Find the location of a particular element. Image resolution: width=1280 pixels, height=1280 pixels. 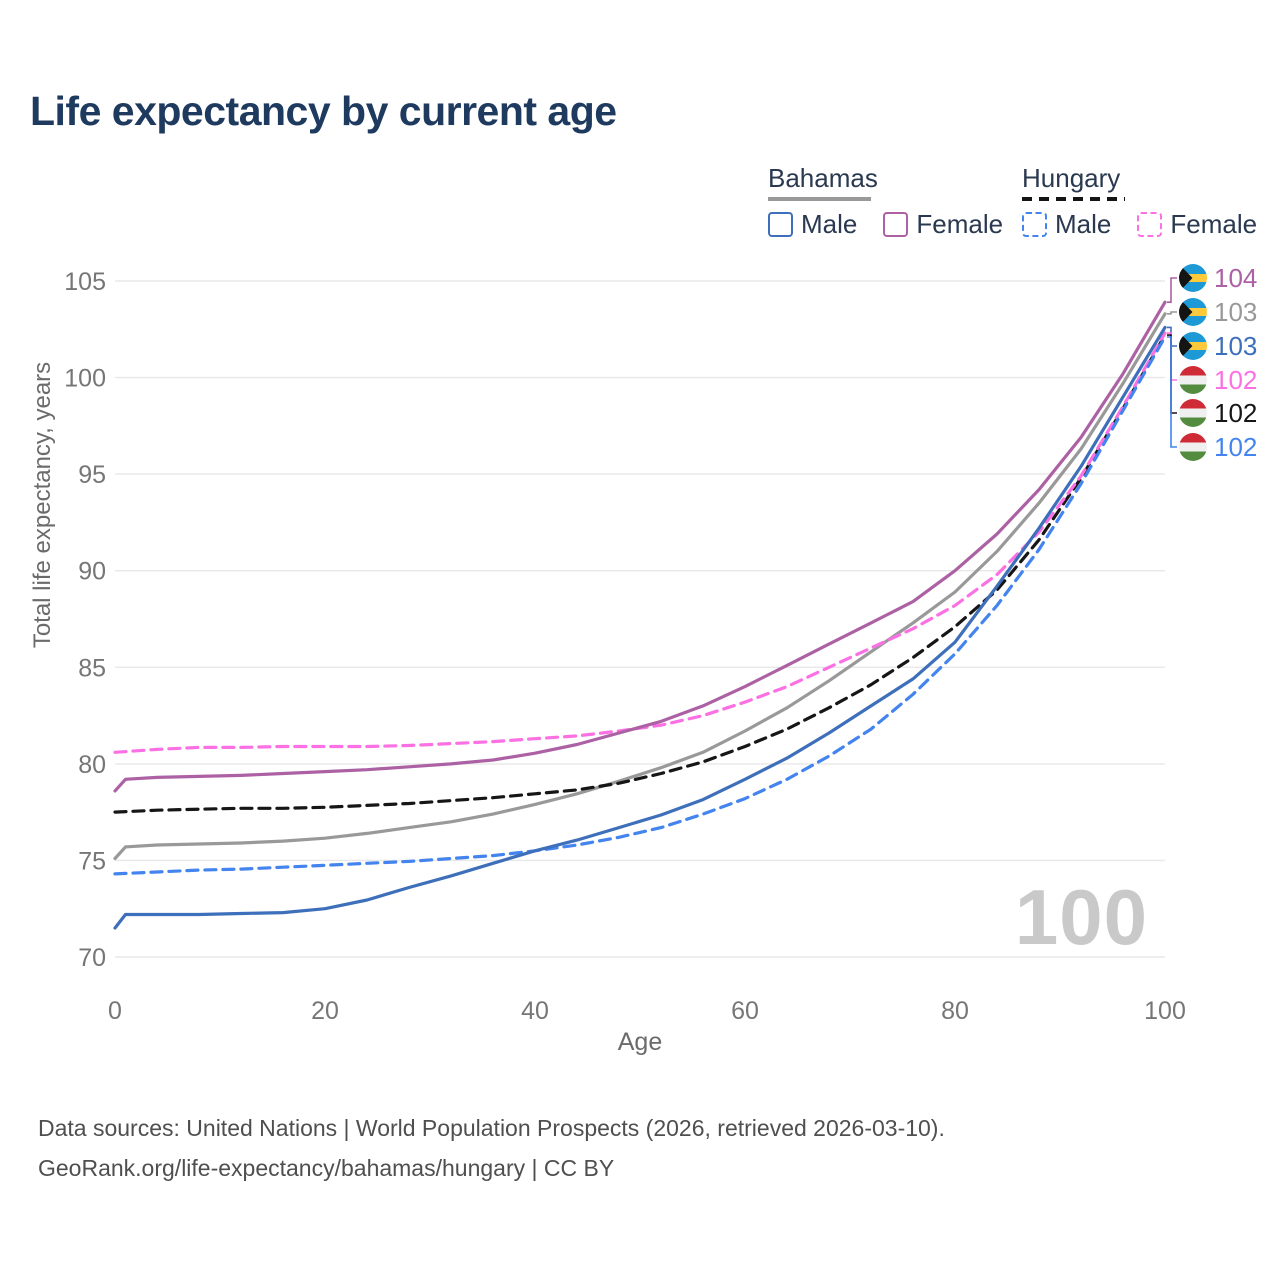

page-title: Life expectancy by current age is located at coordinates (323, 111).